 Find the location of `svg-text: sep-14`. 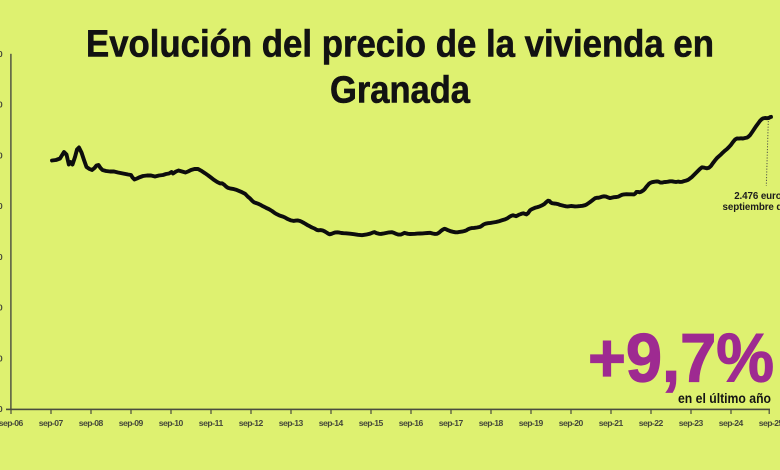

svg-text: sep-14 is located at coordinates (331, 423).